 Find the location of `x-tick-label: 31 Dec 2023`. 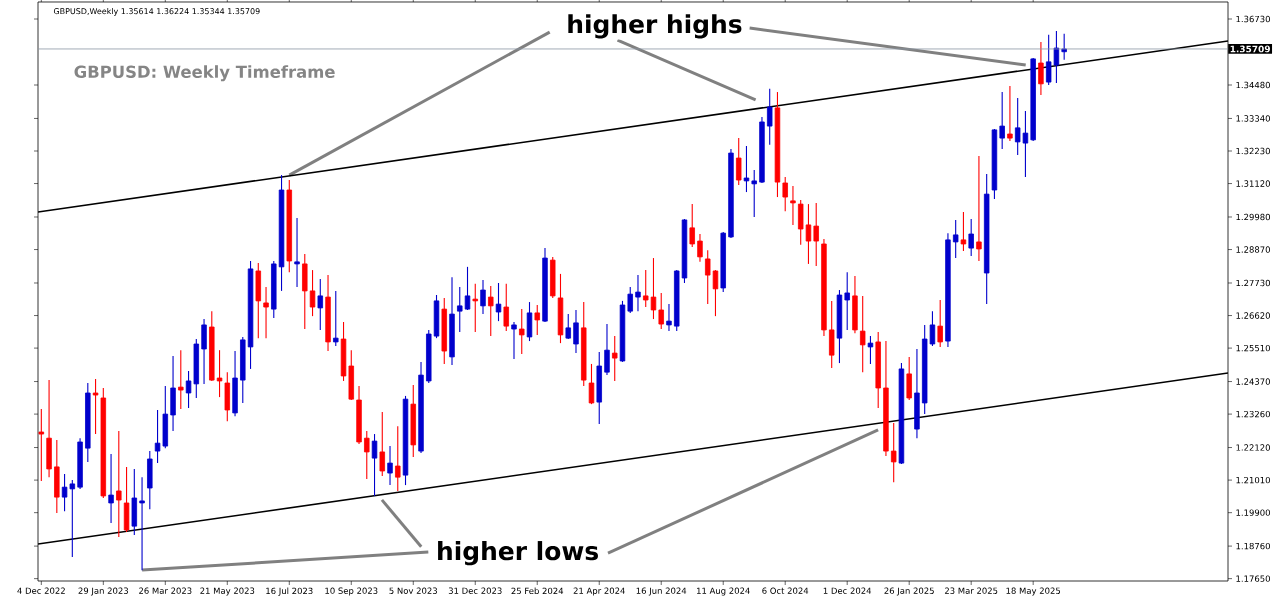

x-tick-label: 31 Dec 2023 is located at coordinates (475, 590).